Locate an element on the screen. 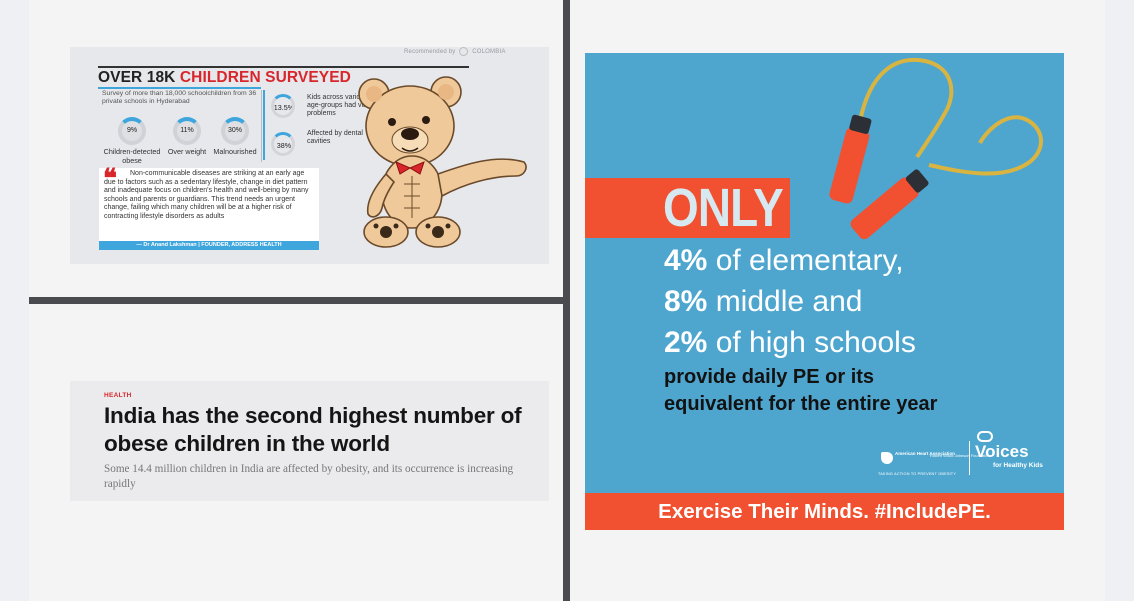  donut-chart-icon: 11% is located at coordinates (187, 131).